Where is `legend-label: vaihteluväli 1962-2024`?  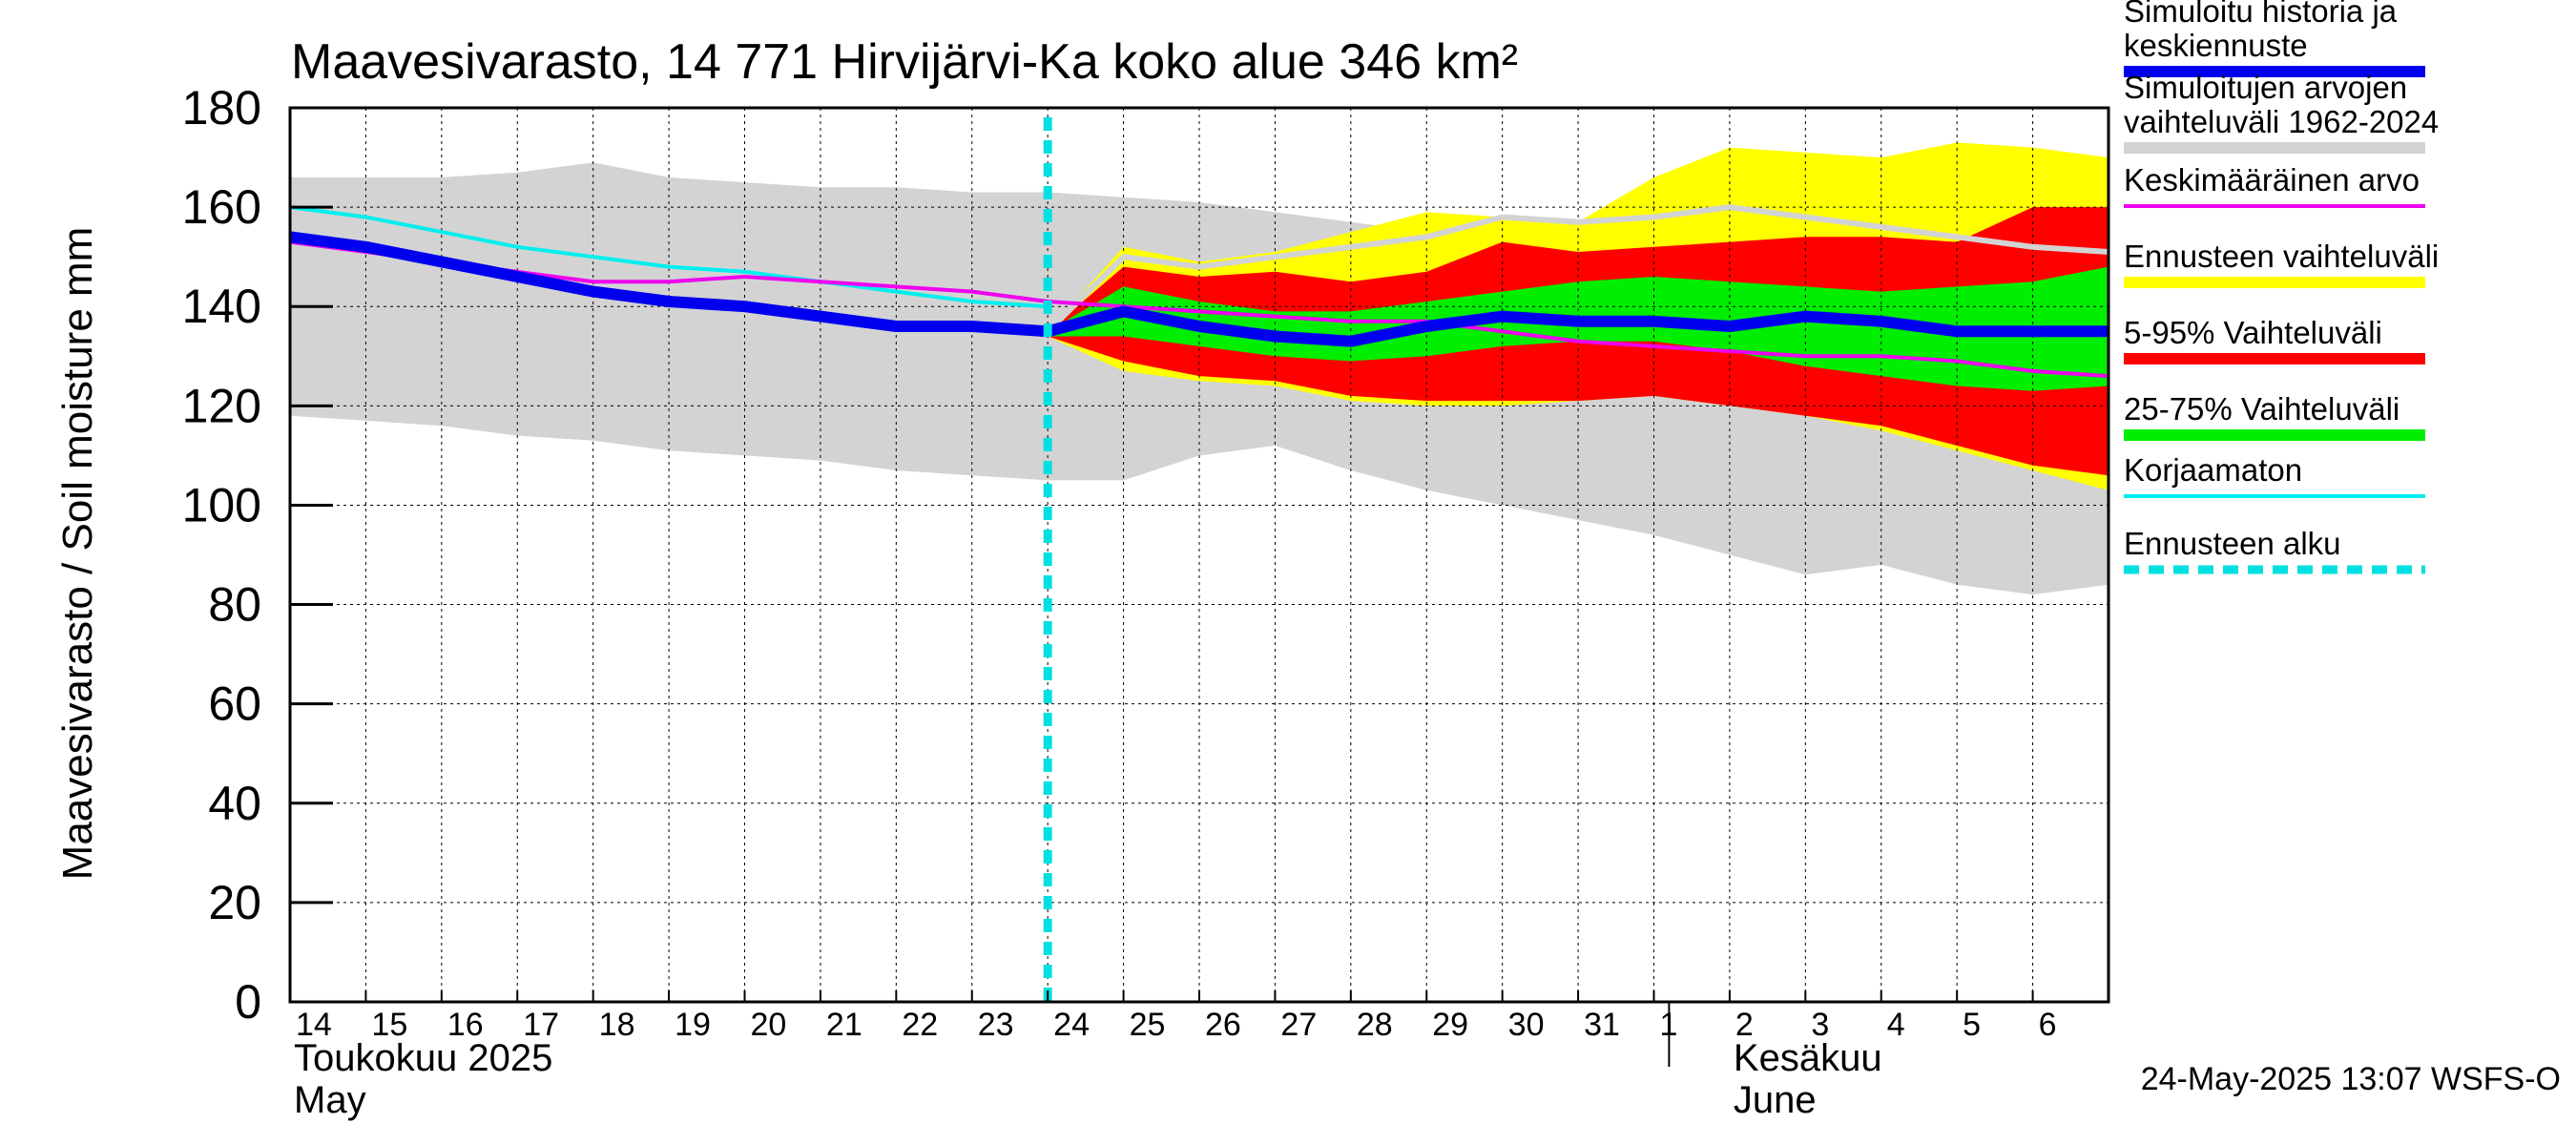 legend-label: vaihteluväli 1962-2024 is located at coordinates (2281, 122).